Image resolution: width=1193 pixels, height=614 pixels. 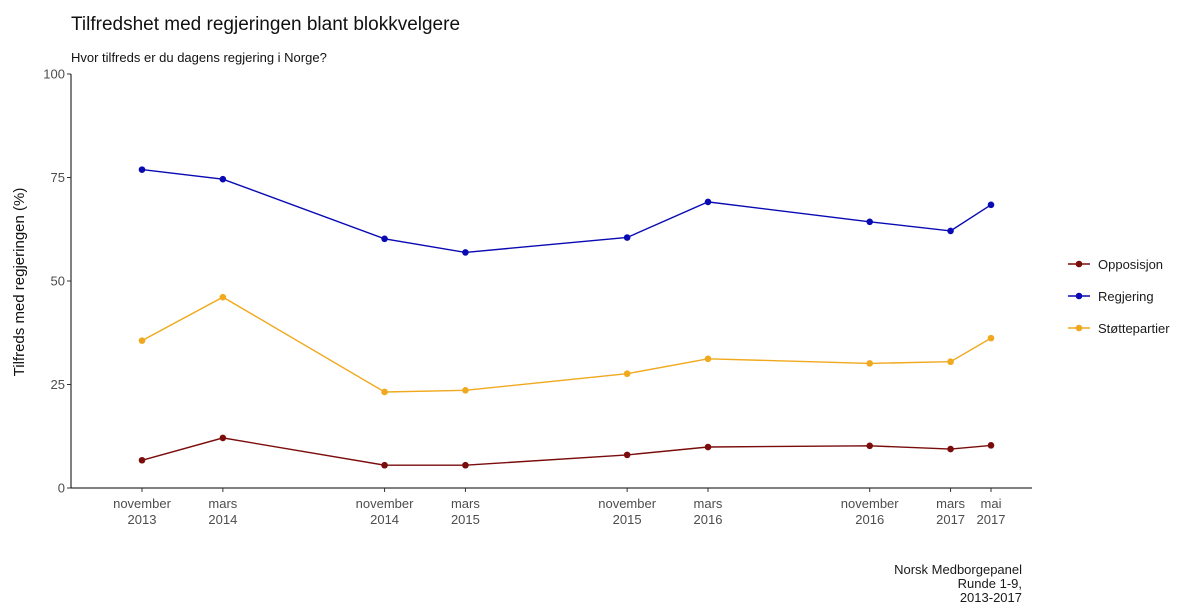 What do you see at coordinates (19, 282) in the screenshot?
I see `y-axis-title: Tilfreds med regjeringen (%)` at bounding box center [19, 282].